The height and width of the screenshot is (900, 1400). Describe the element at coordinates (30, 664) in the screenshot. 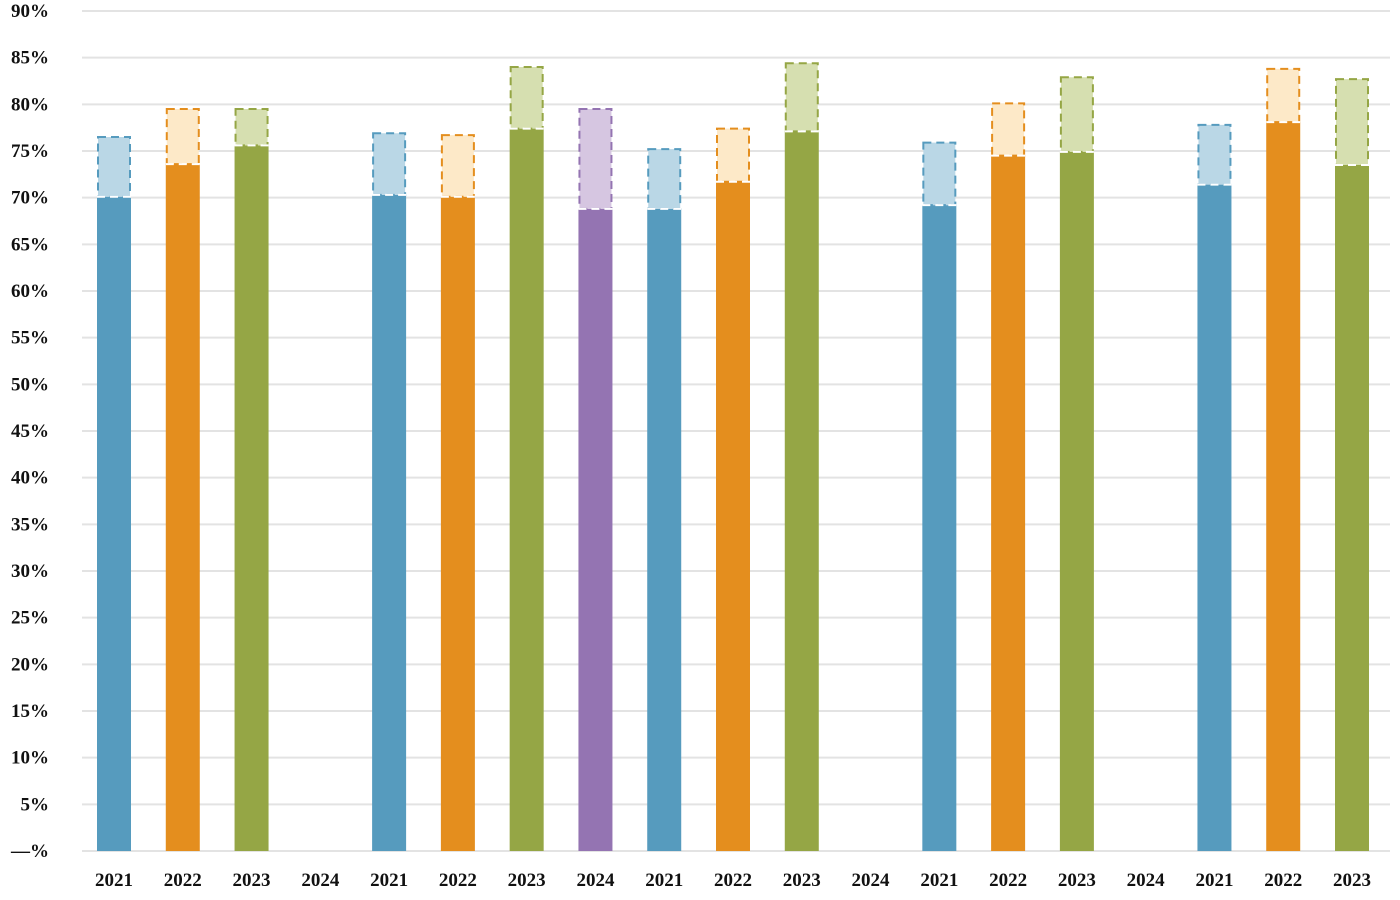

I see `y-tick-label: 20%` at that location.